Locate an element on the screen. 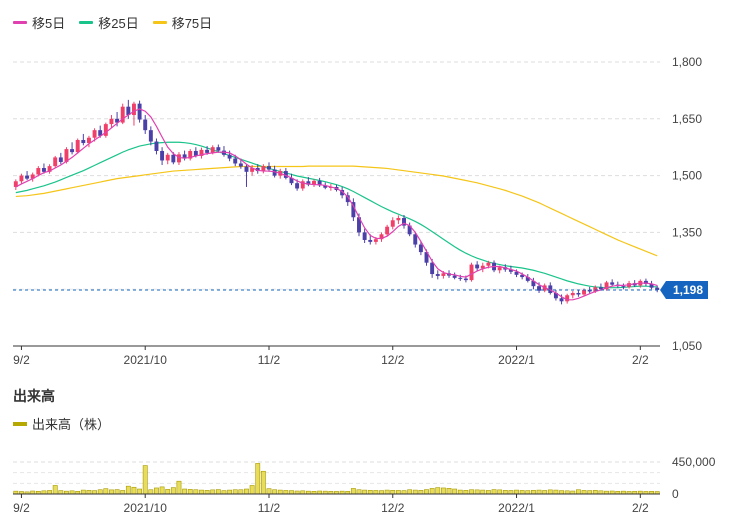 This screenshot has height=518, width=738. price-x-tick-label: 2/2 is located at coordinates (640, 360).